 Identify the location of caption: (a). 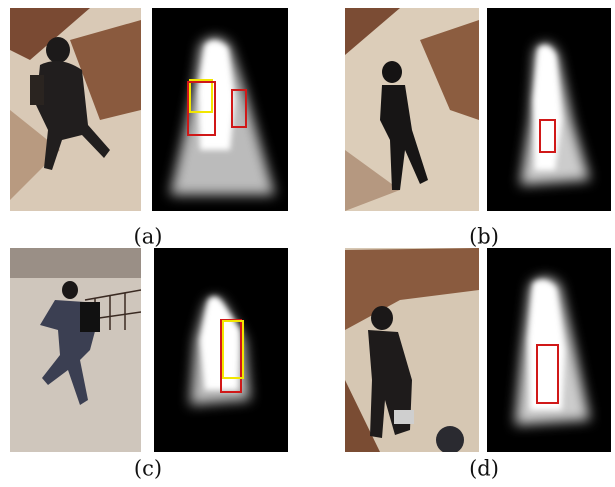
(148, 237).